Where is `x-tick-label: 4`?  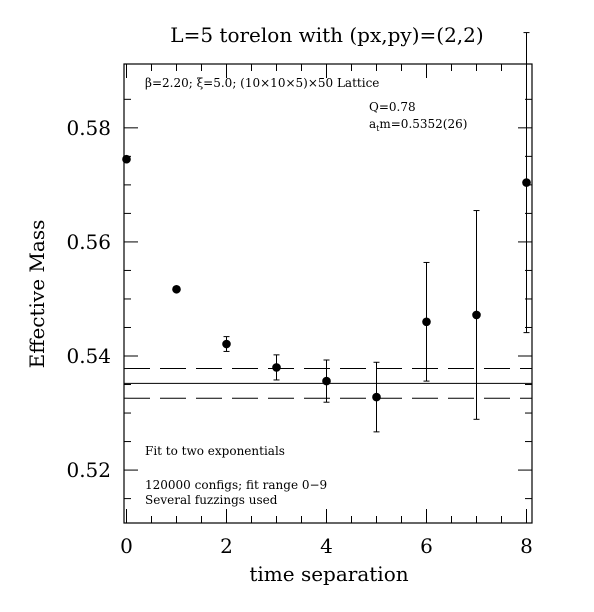 x-tick-label: 4 is located at coordinates (326, 546).